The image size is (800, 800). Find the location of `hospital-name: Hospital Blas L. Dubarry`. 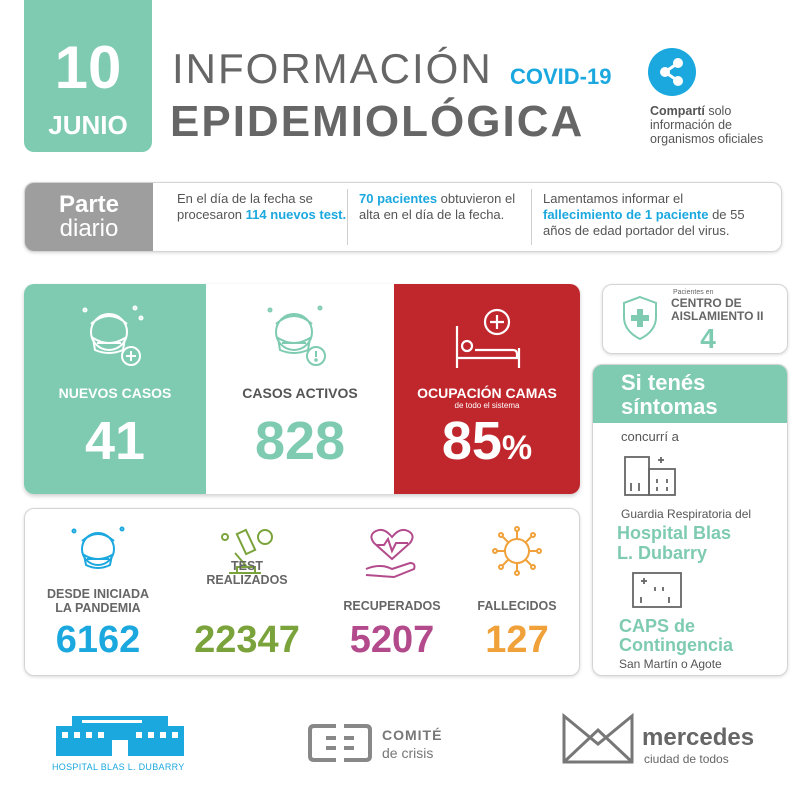

hospital-name: Hospital Blas L. Dubarry is located at coordinates (701, 543).